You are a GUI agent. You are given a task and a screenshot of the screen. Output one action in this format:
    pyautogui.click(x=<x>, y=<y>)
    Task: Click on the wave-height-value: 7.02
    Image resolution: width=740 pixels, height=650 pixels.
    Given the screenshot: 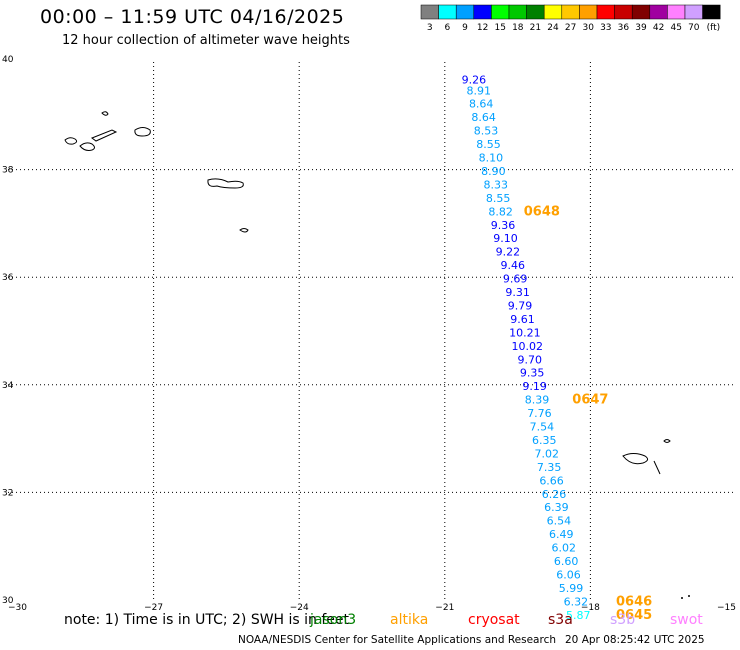 What is the action you would take?
    pyautogui.click(x=546, y=453)
    